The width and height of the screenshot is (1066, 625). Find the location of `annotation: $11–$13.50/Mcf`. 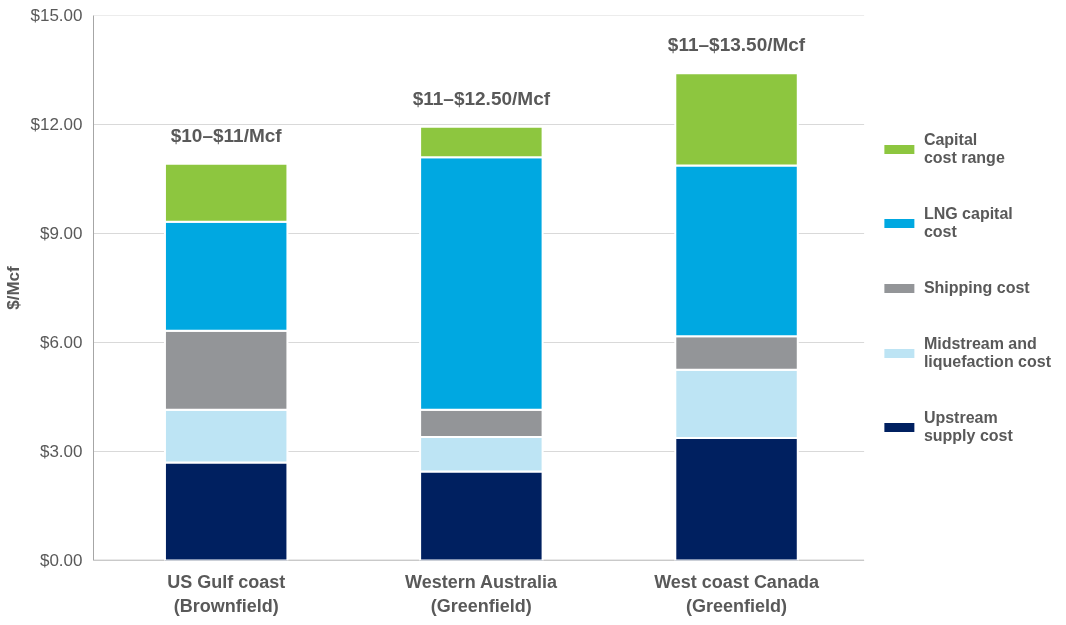

annotation: $11–$13.50/Mcf is located at coordinates (736, 45).